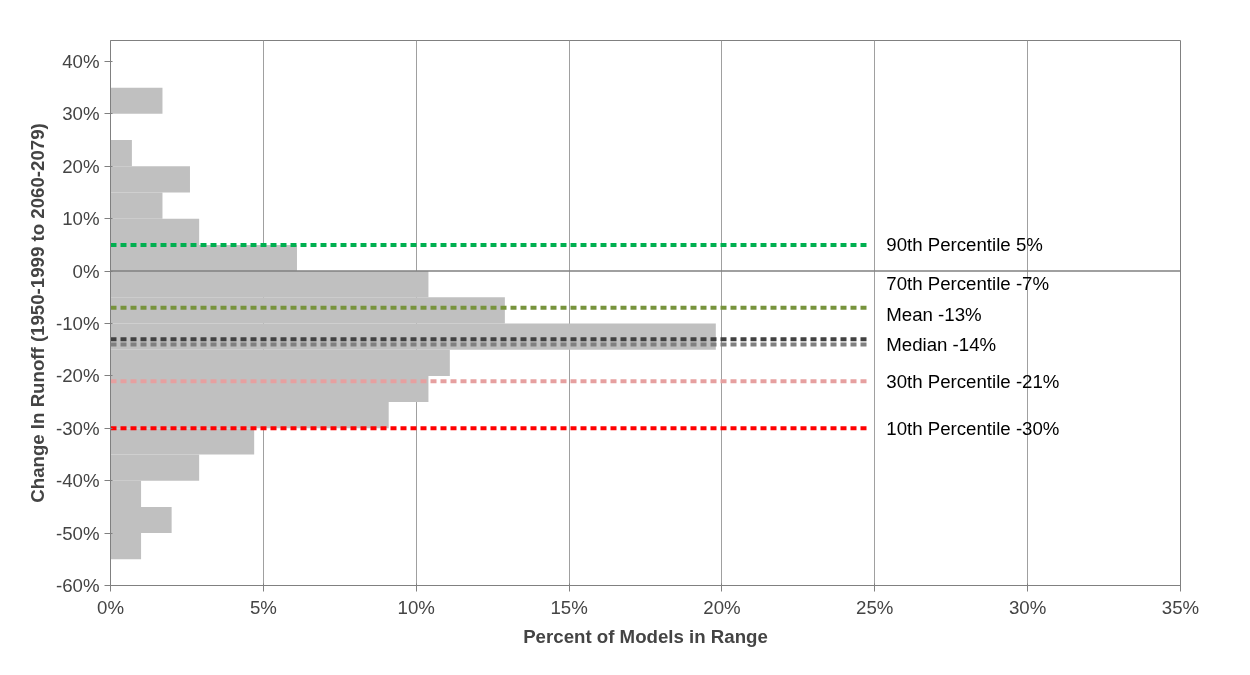  What do you see at coordinates (934, 314) in the screenshot?
I see `ref-line-label: Mean -13%` at bounding box center [934, 314].